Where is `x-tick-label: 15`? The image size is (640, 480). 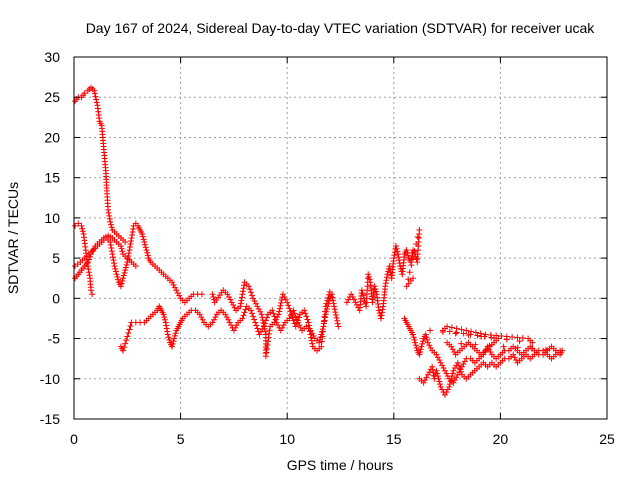 x-tick-label: 15 is located at coordinates (394, 439).